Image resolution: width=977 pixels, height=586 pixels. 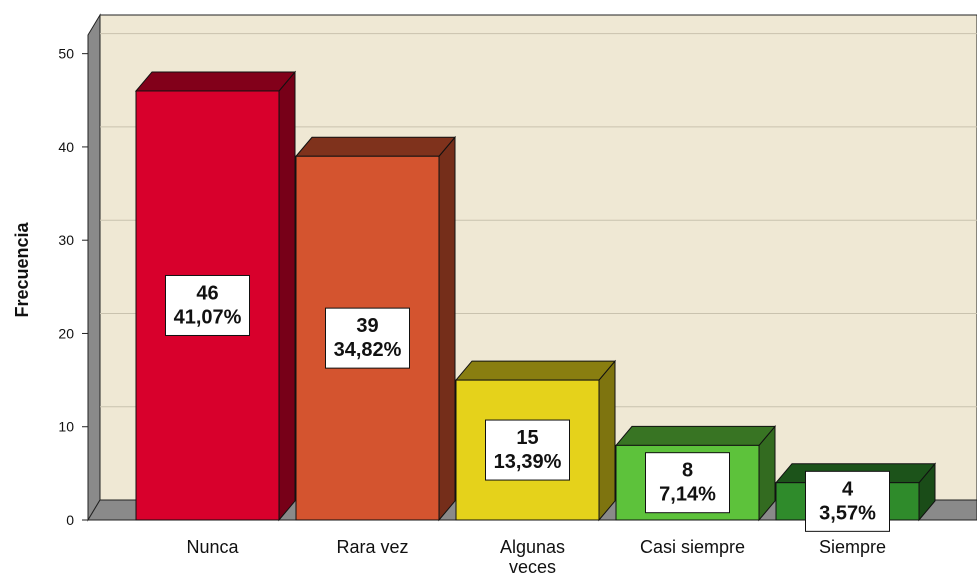 What do you see at coordinates (208, 317) in the screenshot?
I see `data-label-percent: 41,07%` at bounding box center [208, 317].